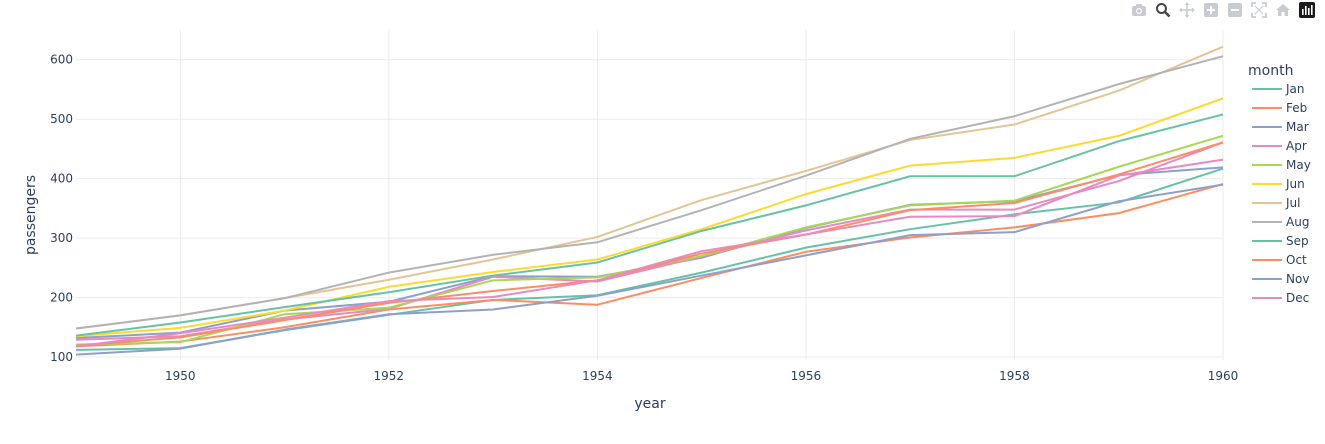 The width and height of the screenshot is (1325, 444). What do you see at coordinates (649, 404) in the screenshot?
I see `x-axis-title: year` at bounding box center [649, 404].